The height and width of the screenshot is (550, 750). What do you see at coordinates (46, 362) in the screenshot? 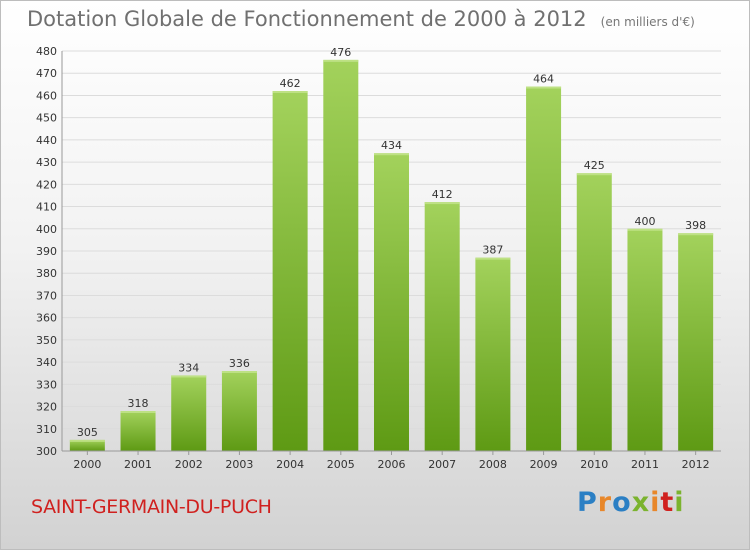
I see `y-tick-label: 340` at bounding box center [46, 362].